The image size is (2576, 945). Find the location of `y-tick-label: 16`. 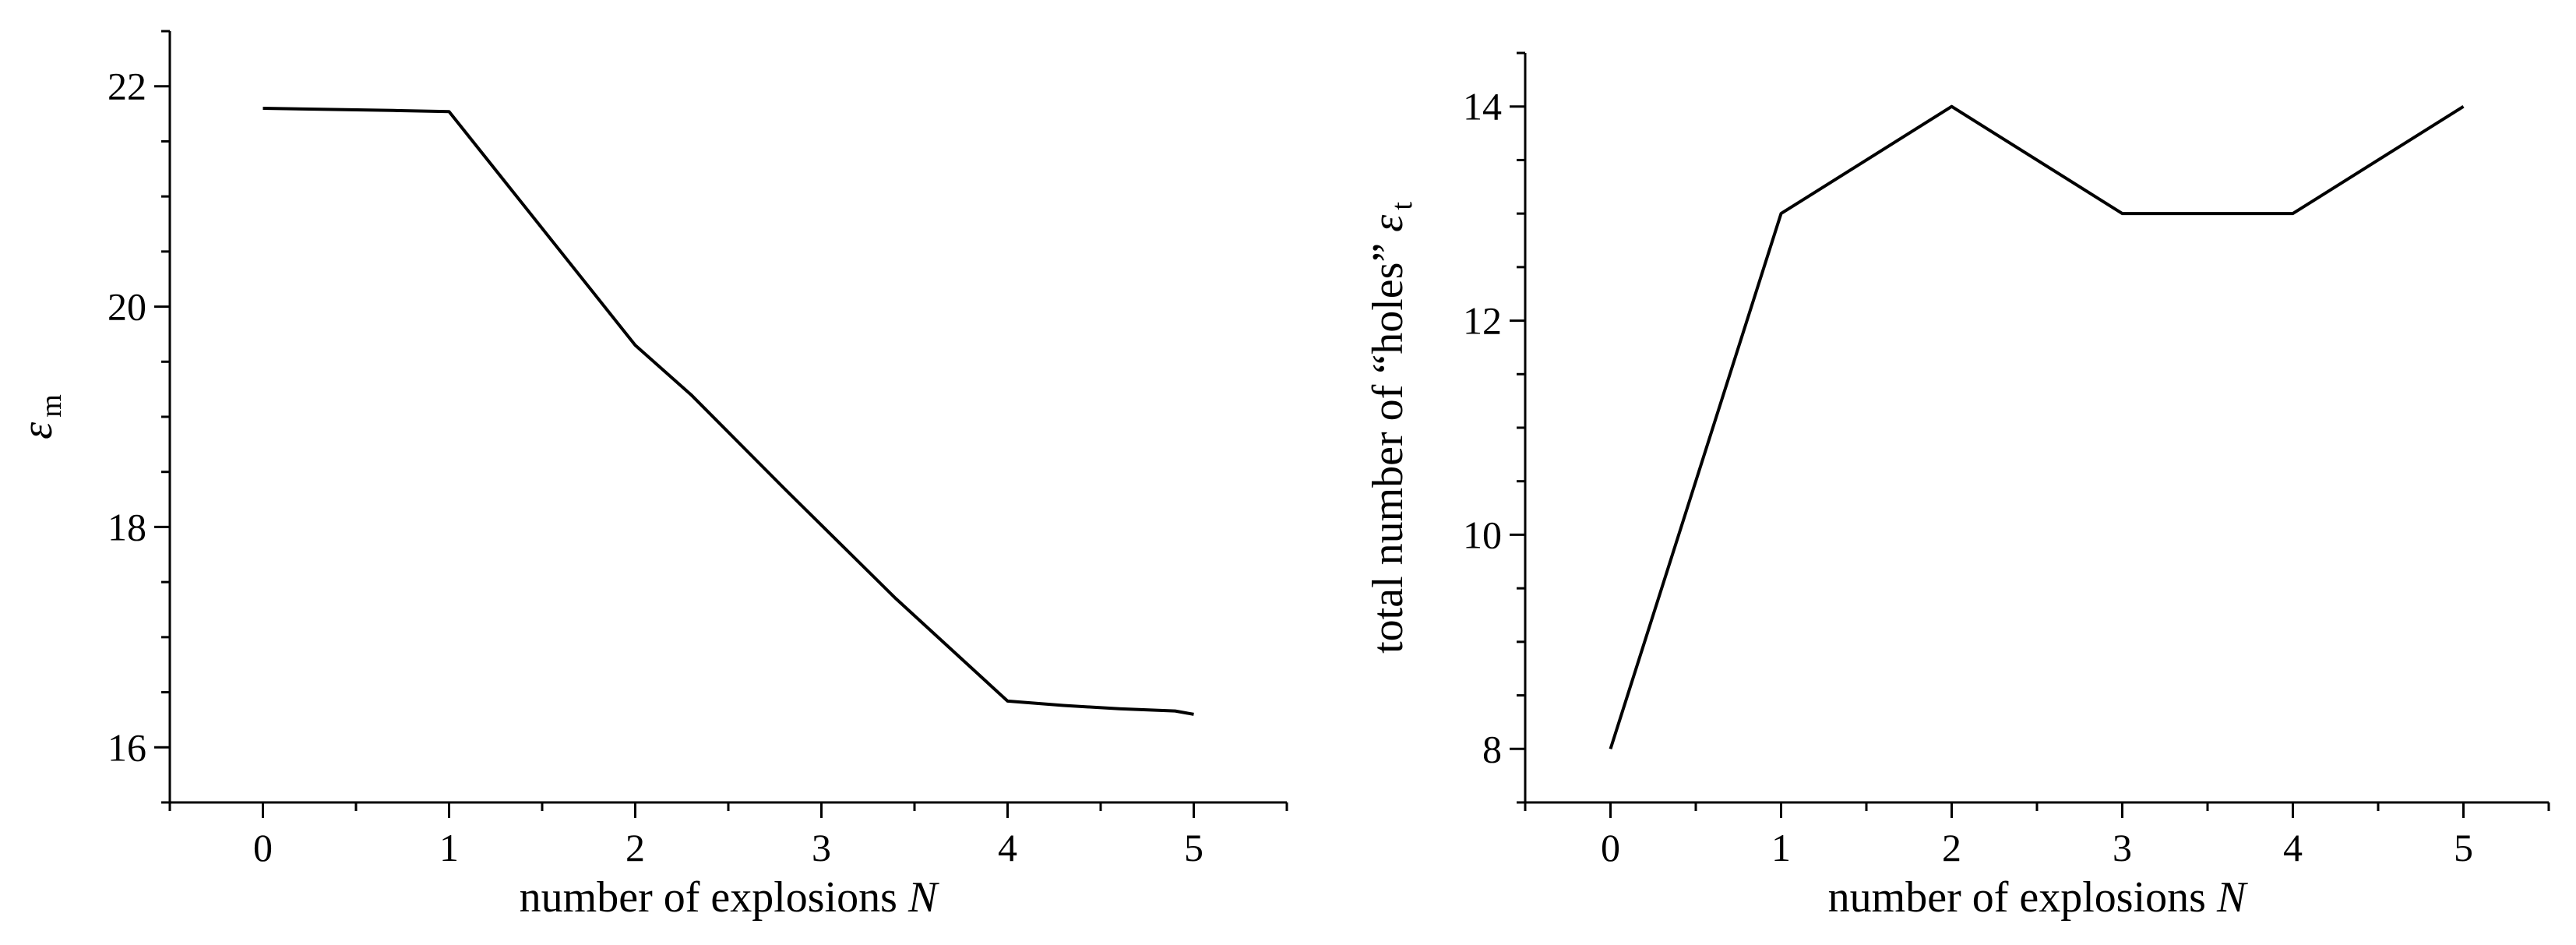

y-tick-label: 16 is located at coordinates (126, 747).